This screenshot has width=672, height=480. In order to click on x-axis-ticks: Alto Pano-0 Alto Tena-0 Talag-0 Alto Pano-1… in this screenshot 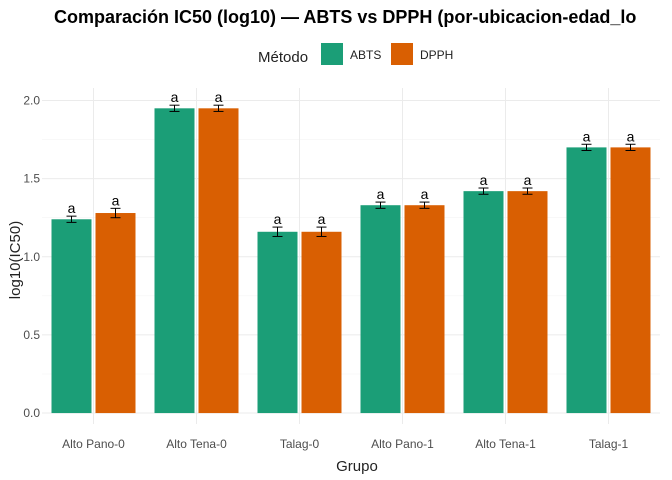, I will do `click(345, 444)`.